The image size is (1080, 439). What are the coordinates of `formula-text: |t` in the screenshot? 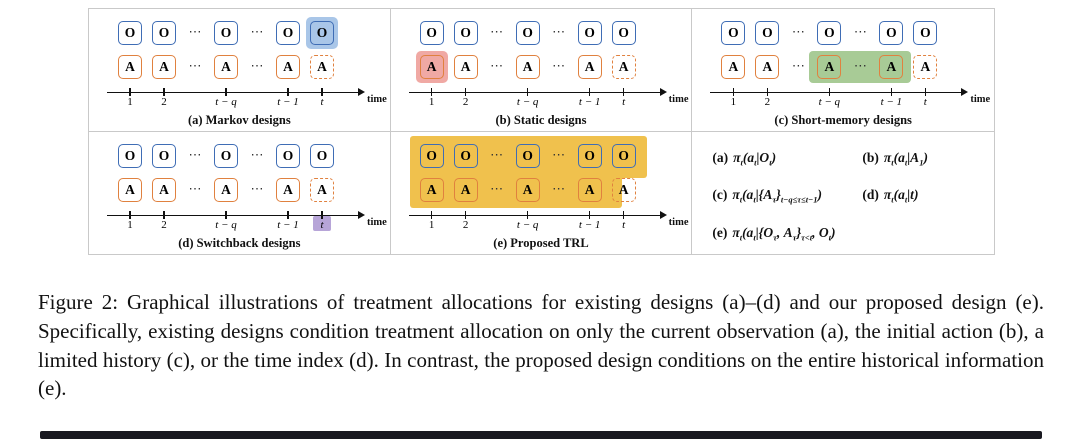 It's located at (910, 195).